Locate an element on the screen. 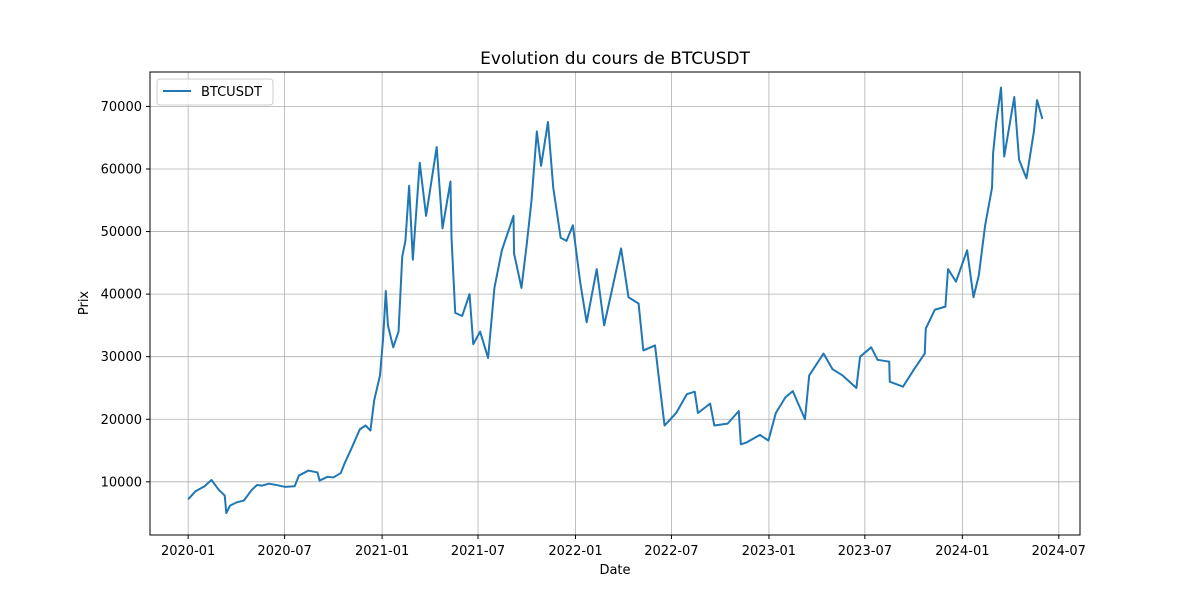 Image resolution: width=1200 pixels, height=600 pixels. x-tick-label: 2023-07 is located at coordinates (865, 551).